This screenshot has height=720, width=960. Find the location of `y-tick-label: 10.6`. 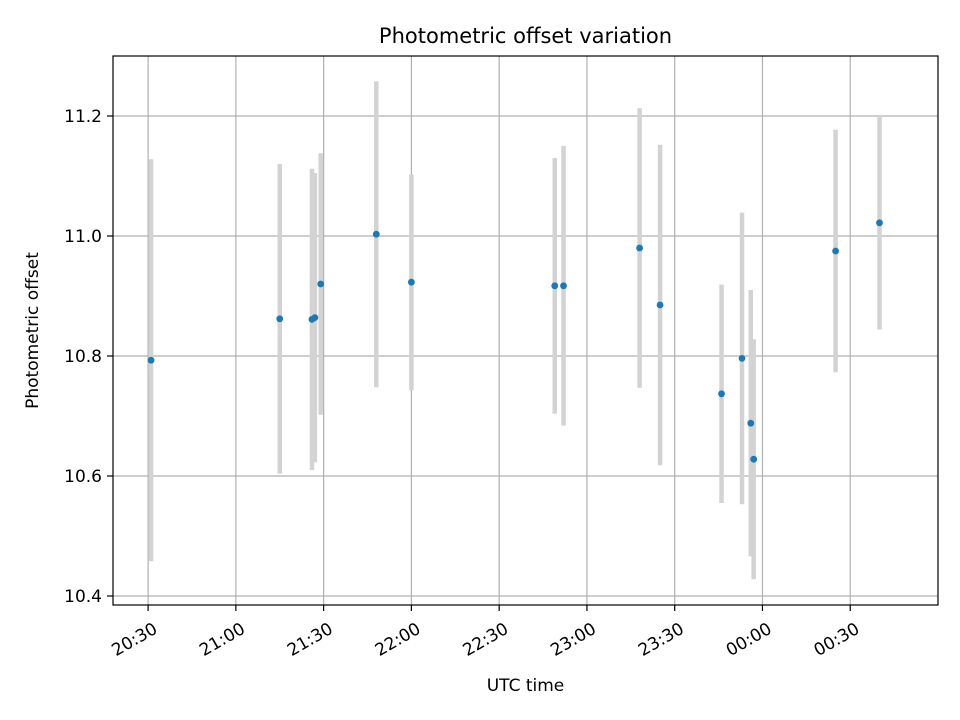

y-tick-label: 10.6 is located at coordinates (83, 477).